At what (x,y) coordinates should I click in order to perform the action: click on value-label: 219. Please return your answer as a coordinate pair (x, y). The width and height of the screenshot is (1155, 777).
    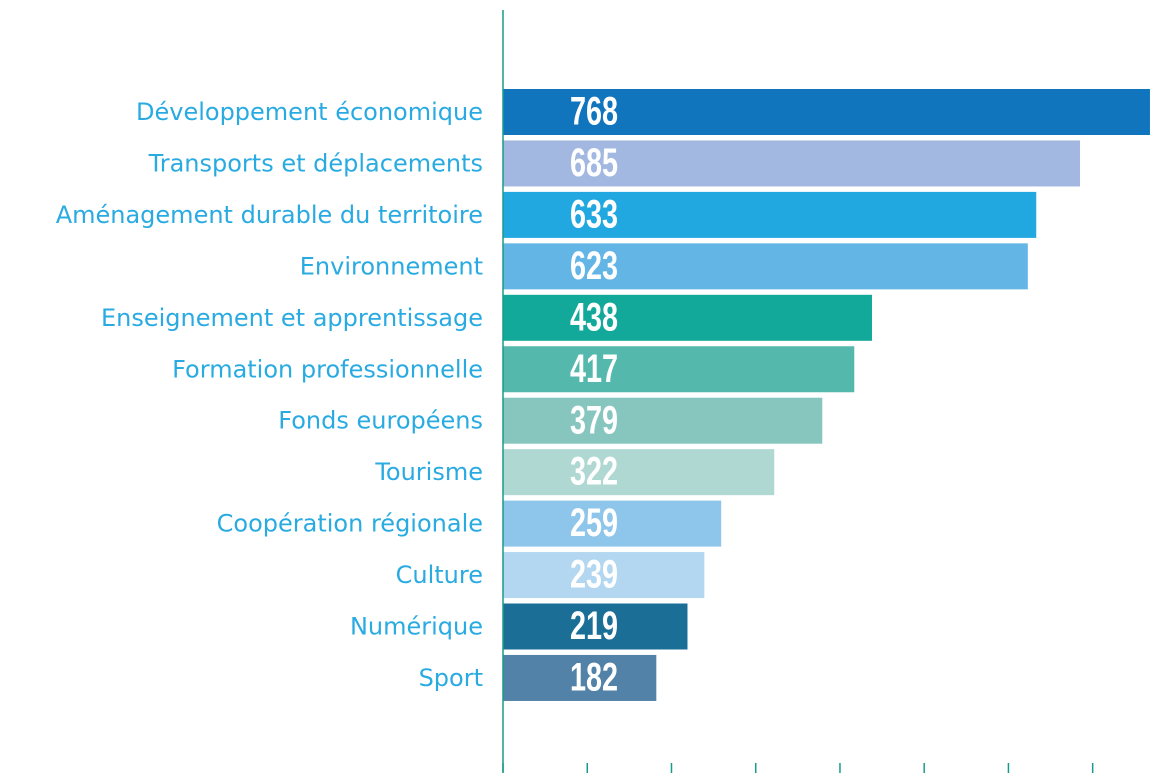
    Looking at the image, I should click on (594, 625).